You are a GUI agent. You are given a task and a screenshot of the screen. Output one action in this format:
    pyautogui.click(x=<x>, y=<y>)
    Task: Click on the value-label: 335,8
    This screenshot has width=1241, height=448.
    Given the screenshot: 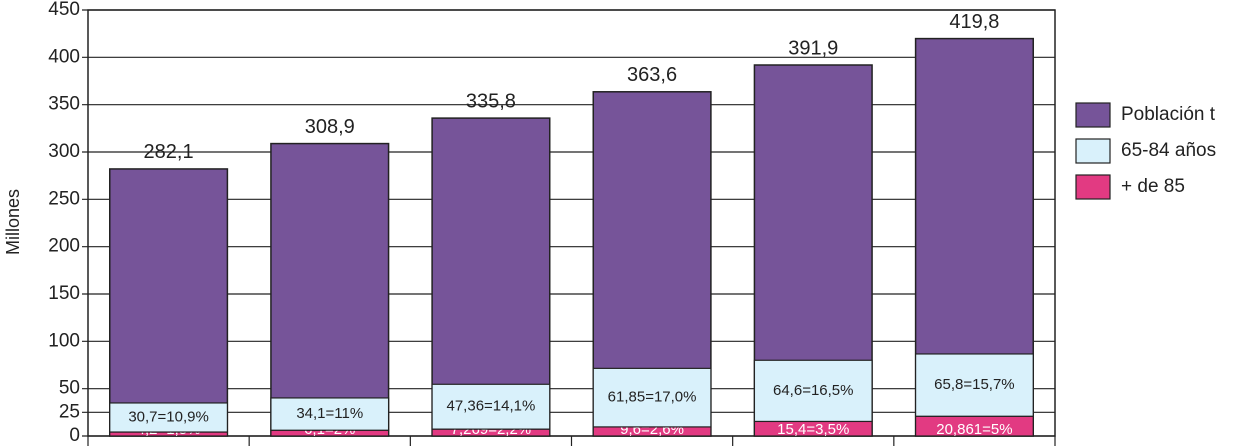 What is the action you would take?
    pyautogui.click(x=491, y=101)
    